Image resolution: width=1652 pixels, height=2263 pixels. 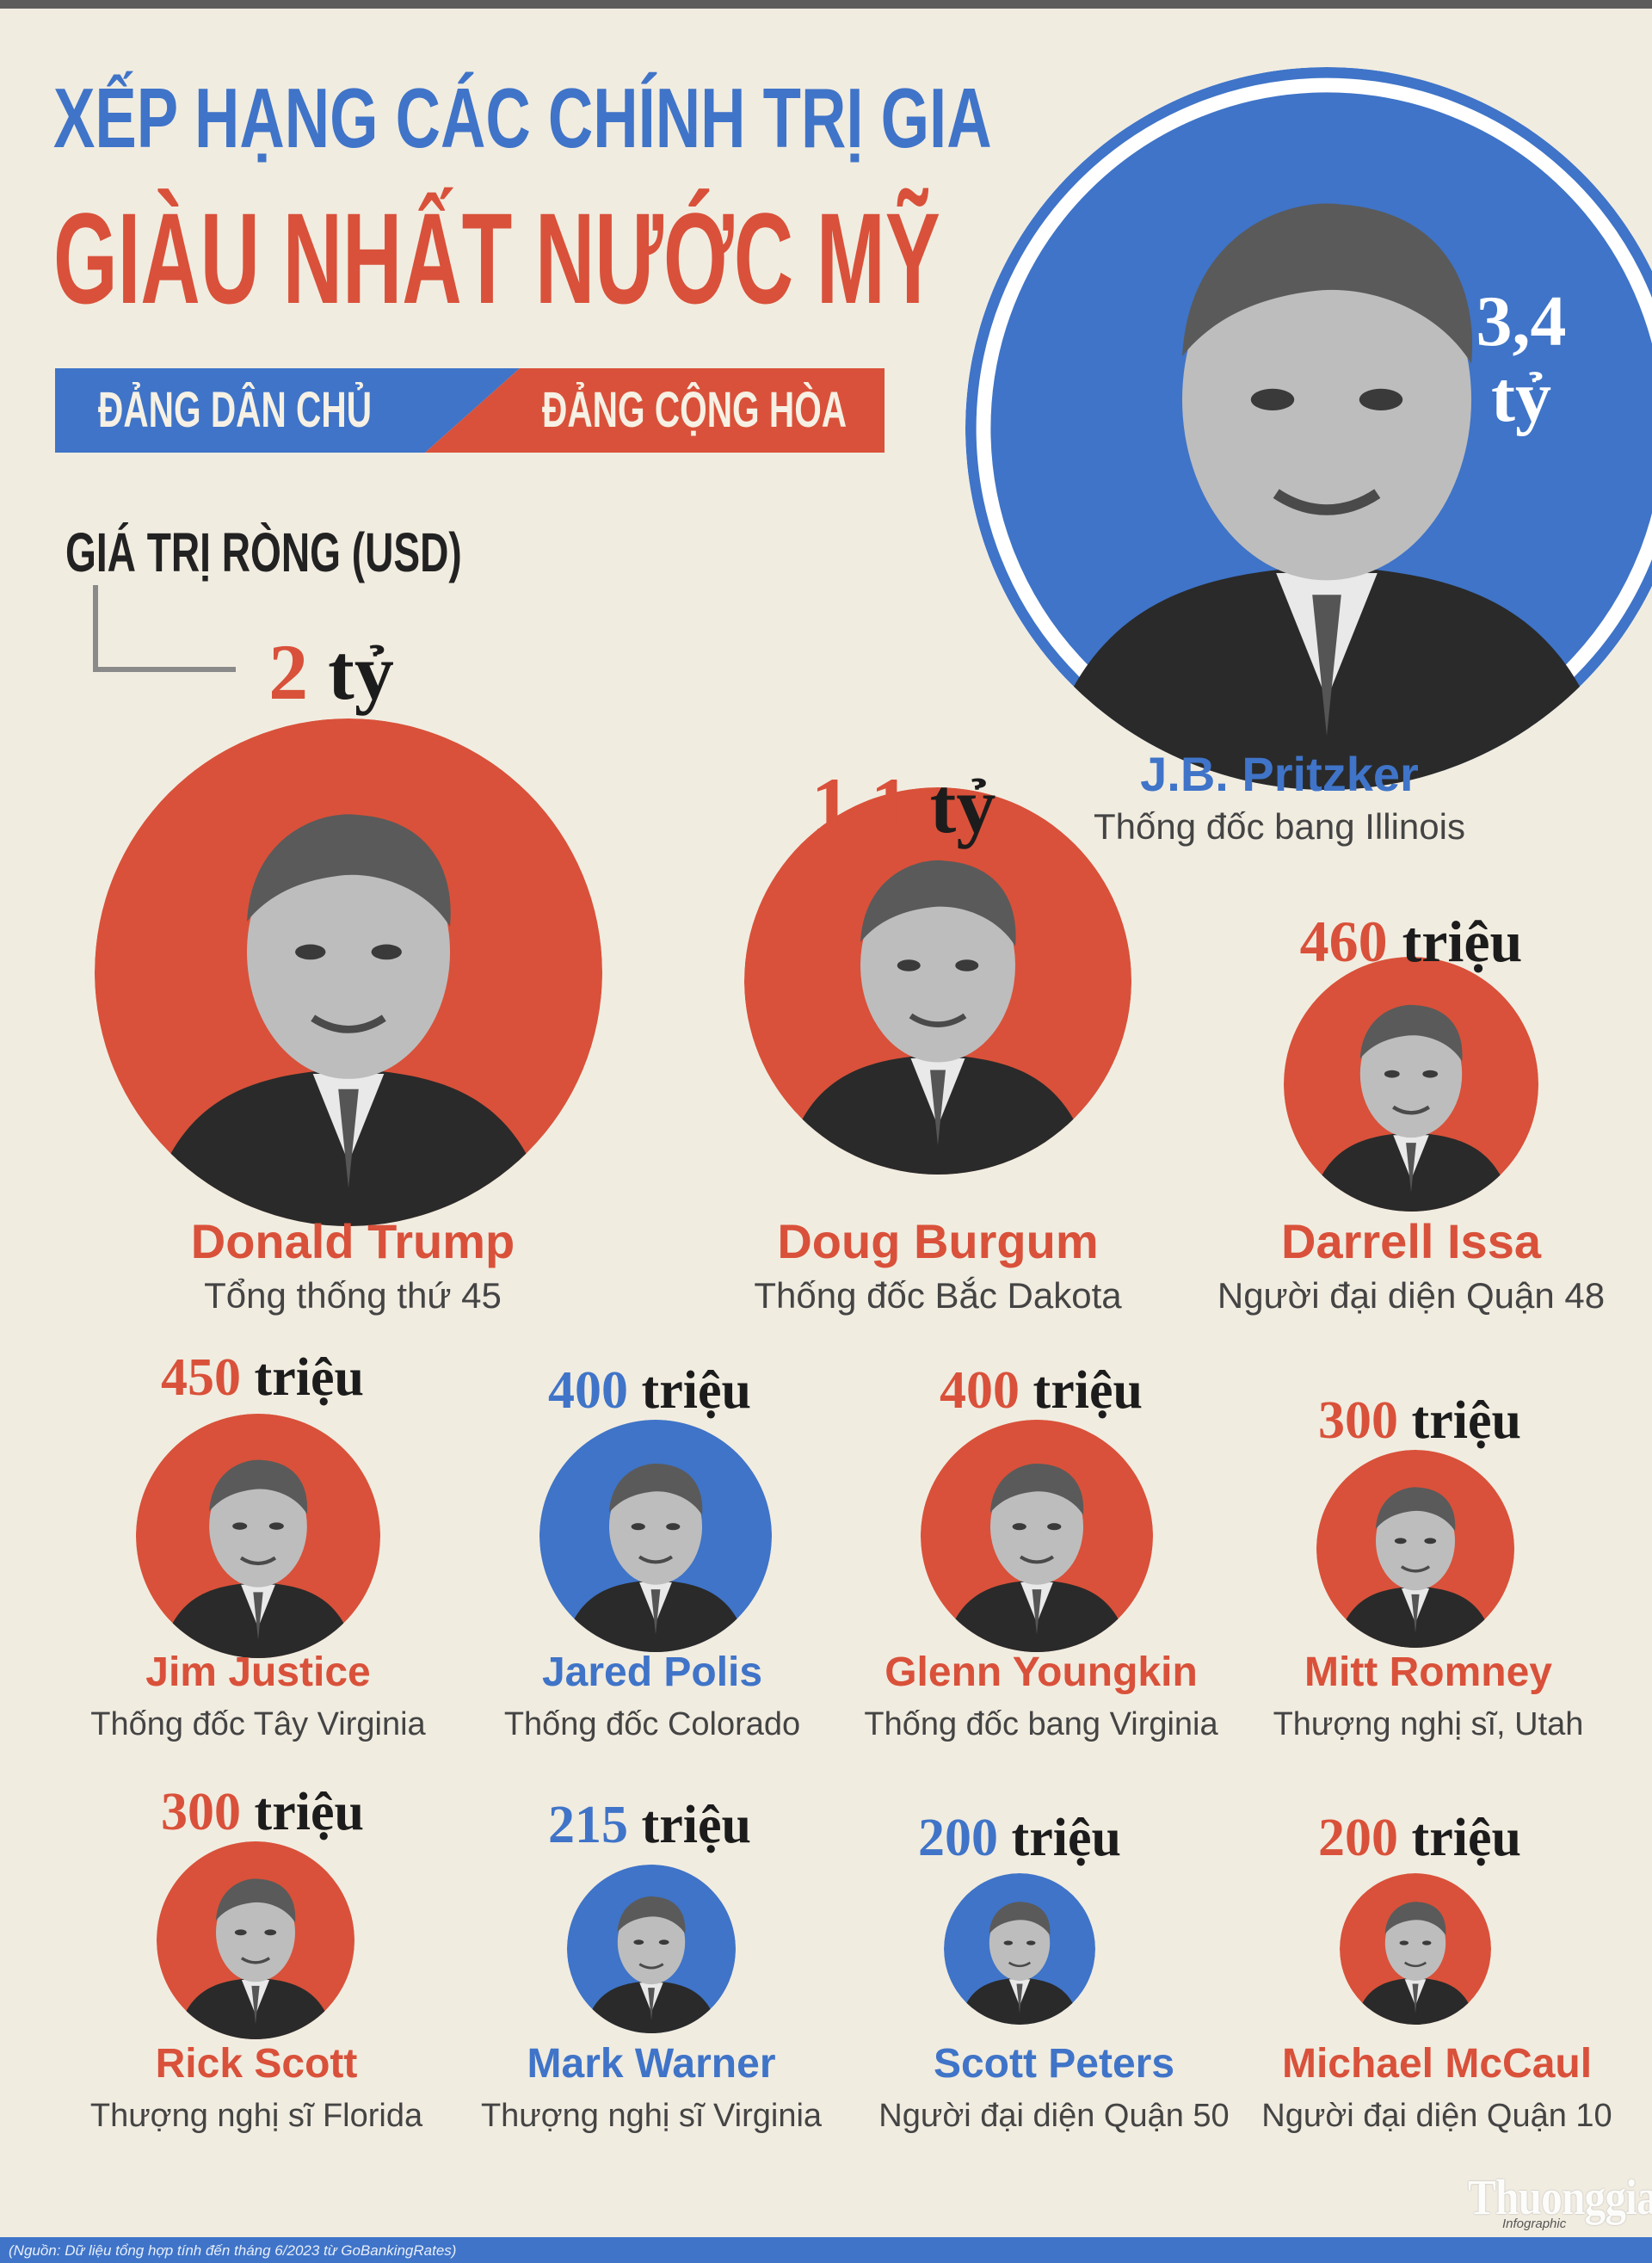 What do you see at coordinates (1415, 1949) in the screenshot?
I see `portrait-michael-mccaul` at bounding box center [1415, 1949].